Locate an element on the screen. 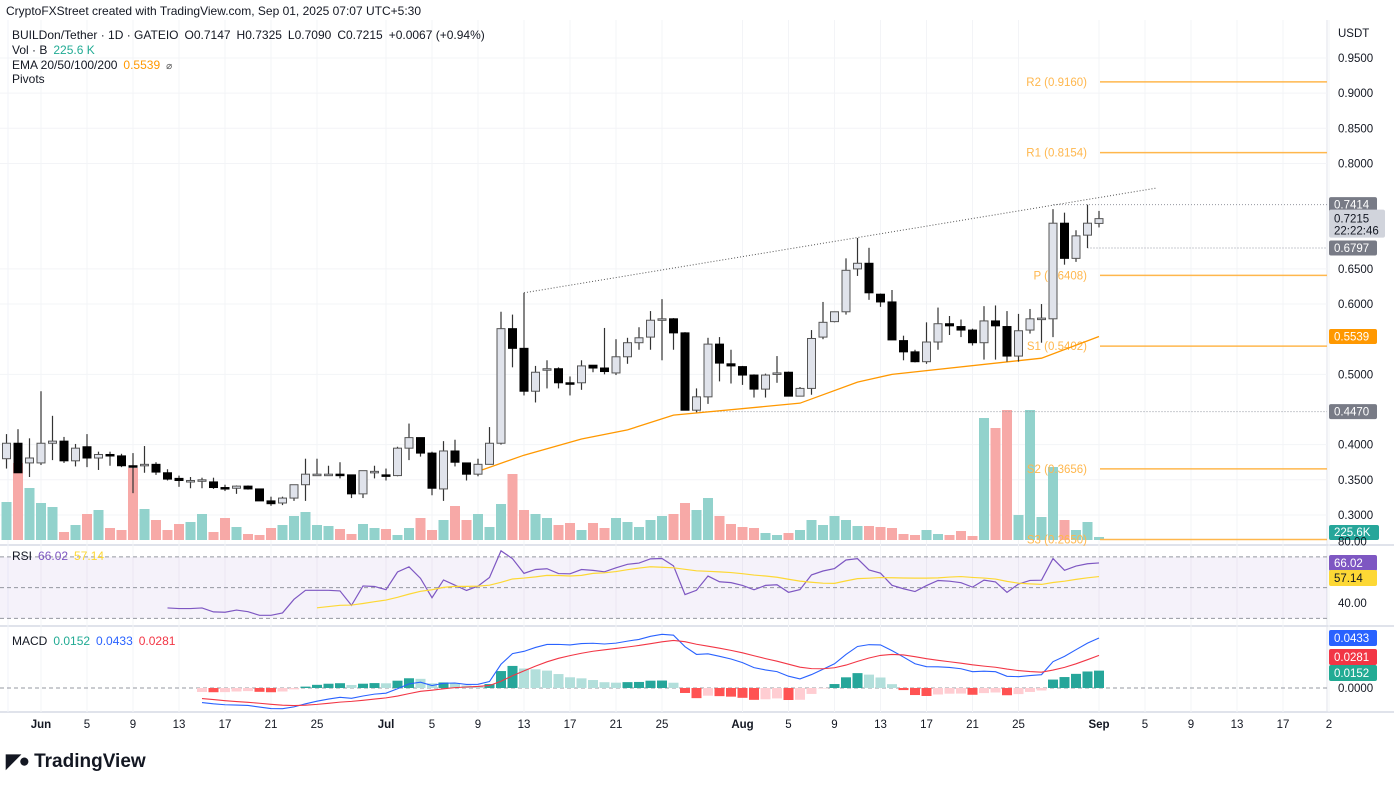  volume-legend: Vol · B 225.6 K is located at coordinates (56, 50).